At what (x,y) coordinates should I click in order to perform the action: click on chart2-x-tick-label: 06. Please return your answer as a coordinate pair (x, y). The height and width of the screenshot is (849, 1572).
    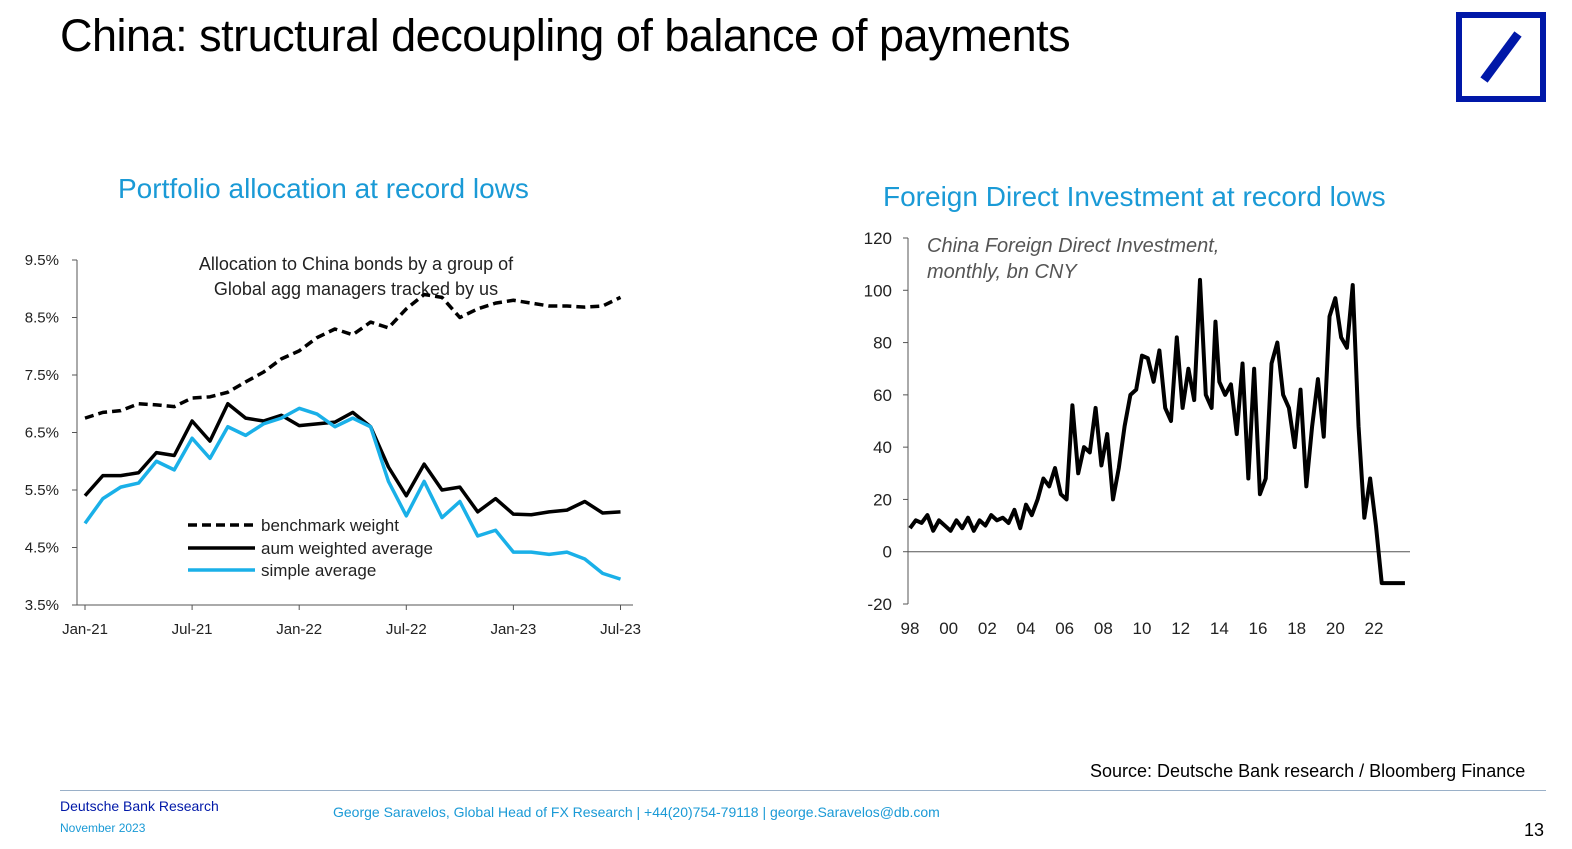
    Looking at the image, I should click on (1064, 628).